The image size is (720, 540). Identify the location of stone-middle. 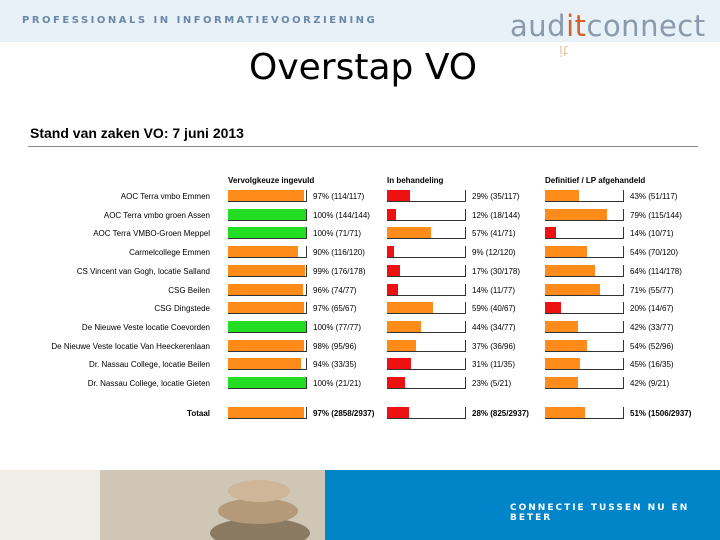
(258, 511).